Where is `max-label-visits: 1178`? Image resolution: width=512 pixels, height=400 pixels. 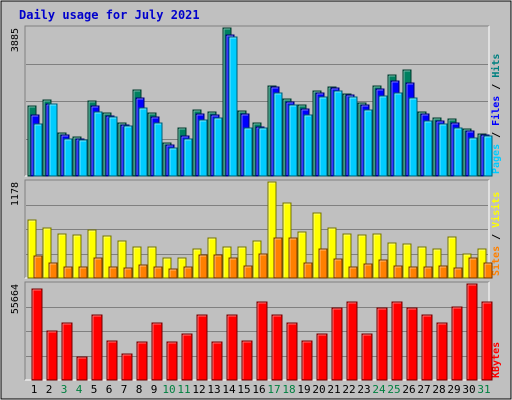
max-label-visits: 1178 is located at coordinates (15, 194).